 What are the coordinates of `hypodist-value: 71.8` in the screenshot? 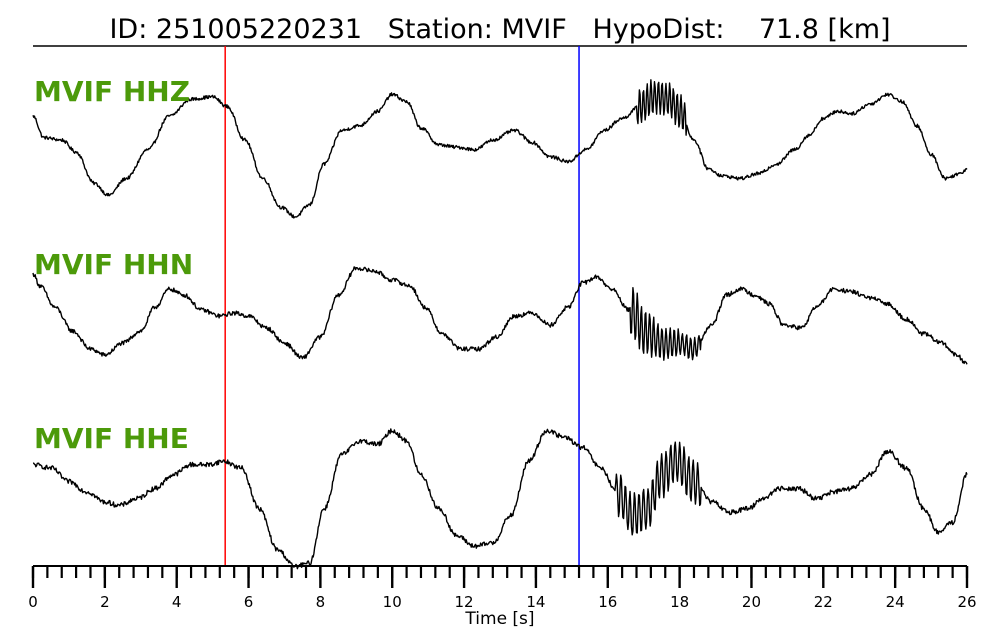 It's located at (789, 29).